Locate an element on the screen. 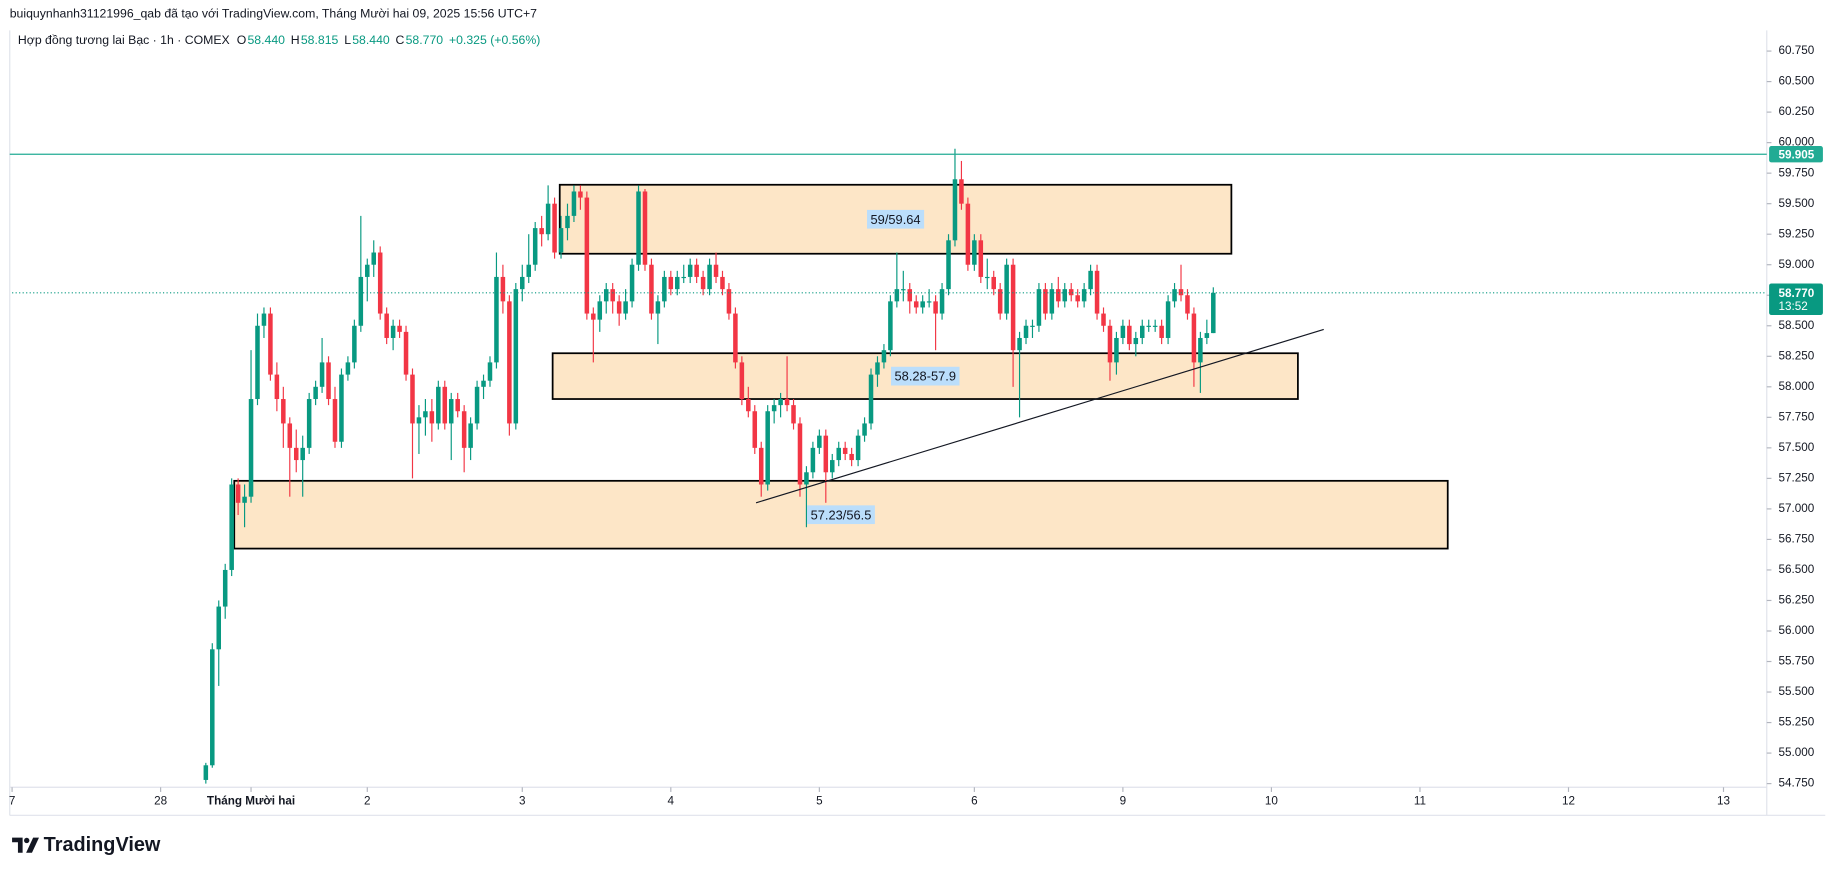 The width and height of the screenshot is (1835, 875). y-tick-label: 56.000 is located at coordinates (1796, 630).